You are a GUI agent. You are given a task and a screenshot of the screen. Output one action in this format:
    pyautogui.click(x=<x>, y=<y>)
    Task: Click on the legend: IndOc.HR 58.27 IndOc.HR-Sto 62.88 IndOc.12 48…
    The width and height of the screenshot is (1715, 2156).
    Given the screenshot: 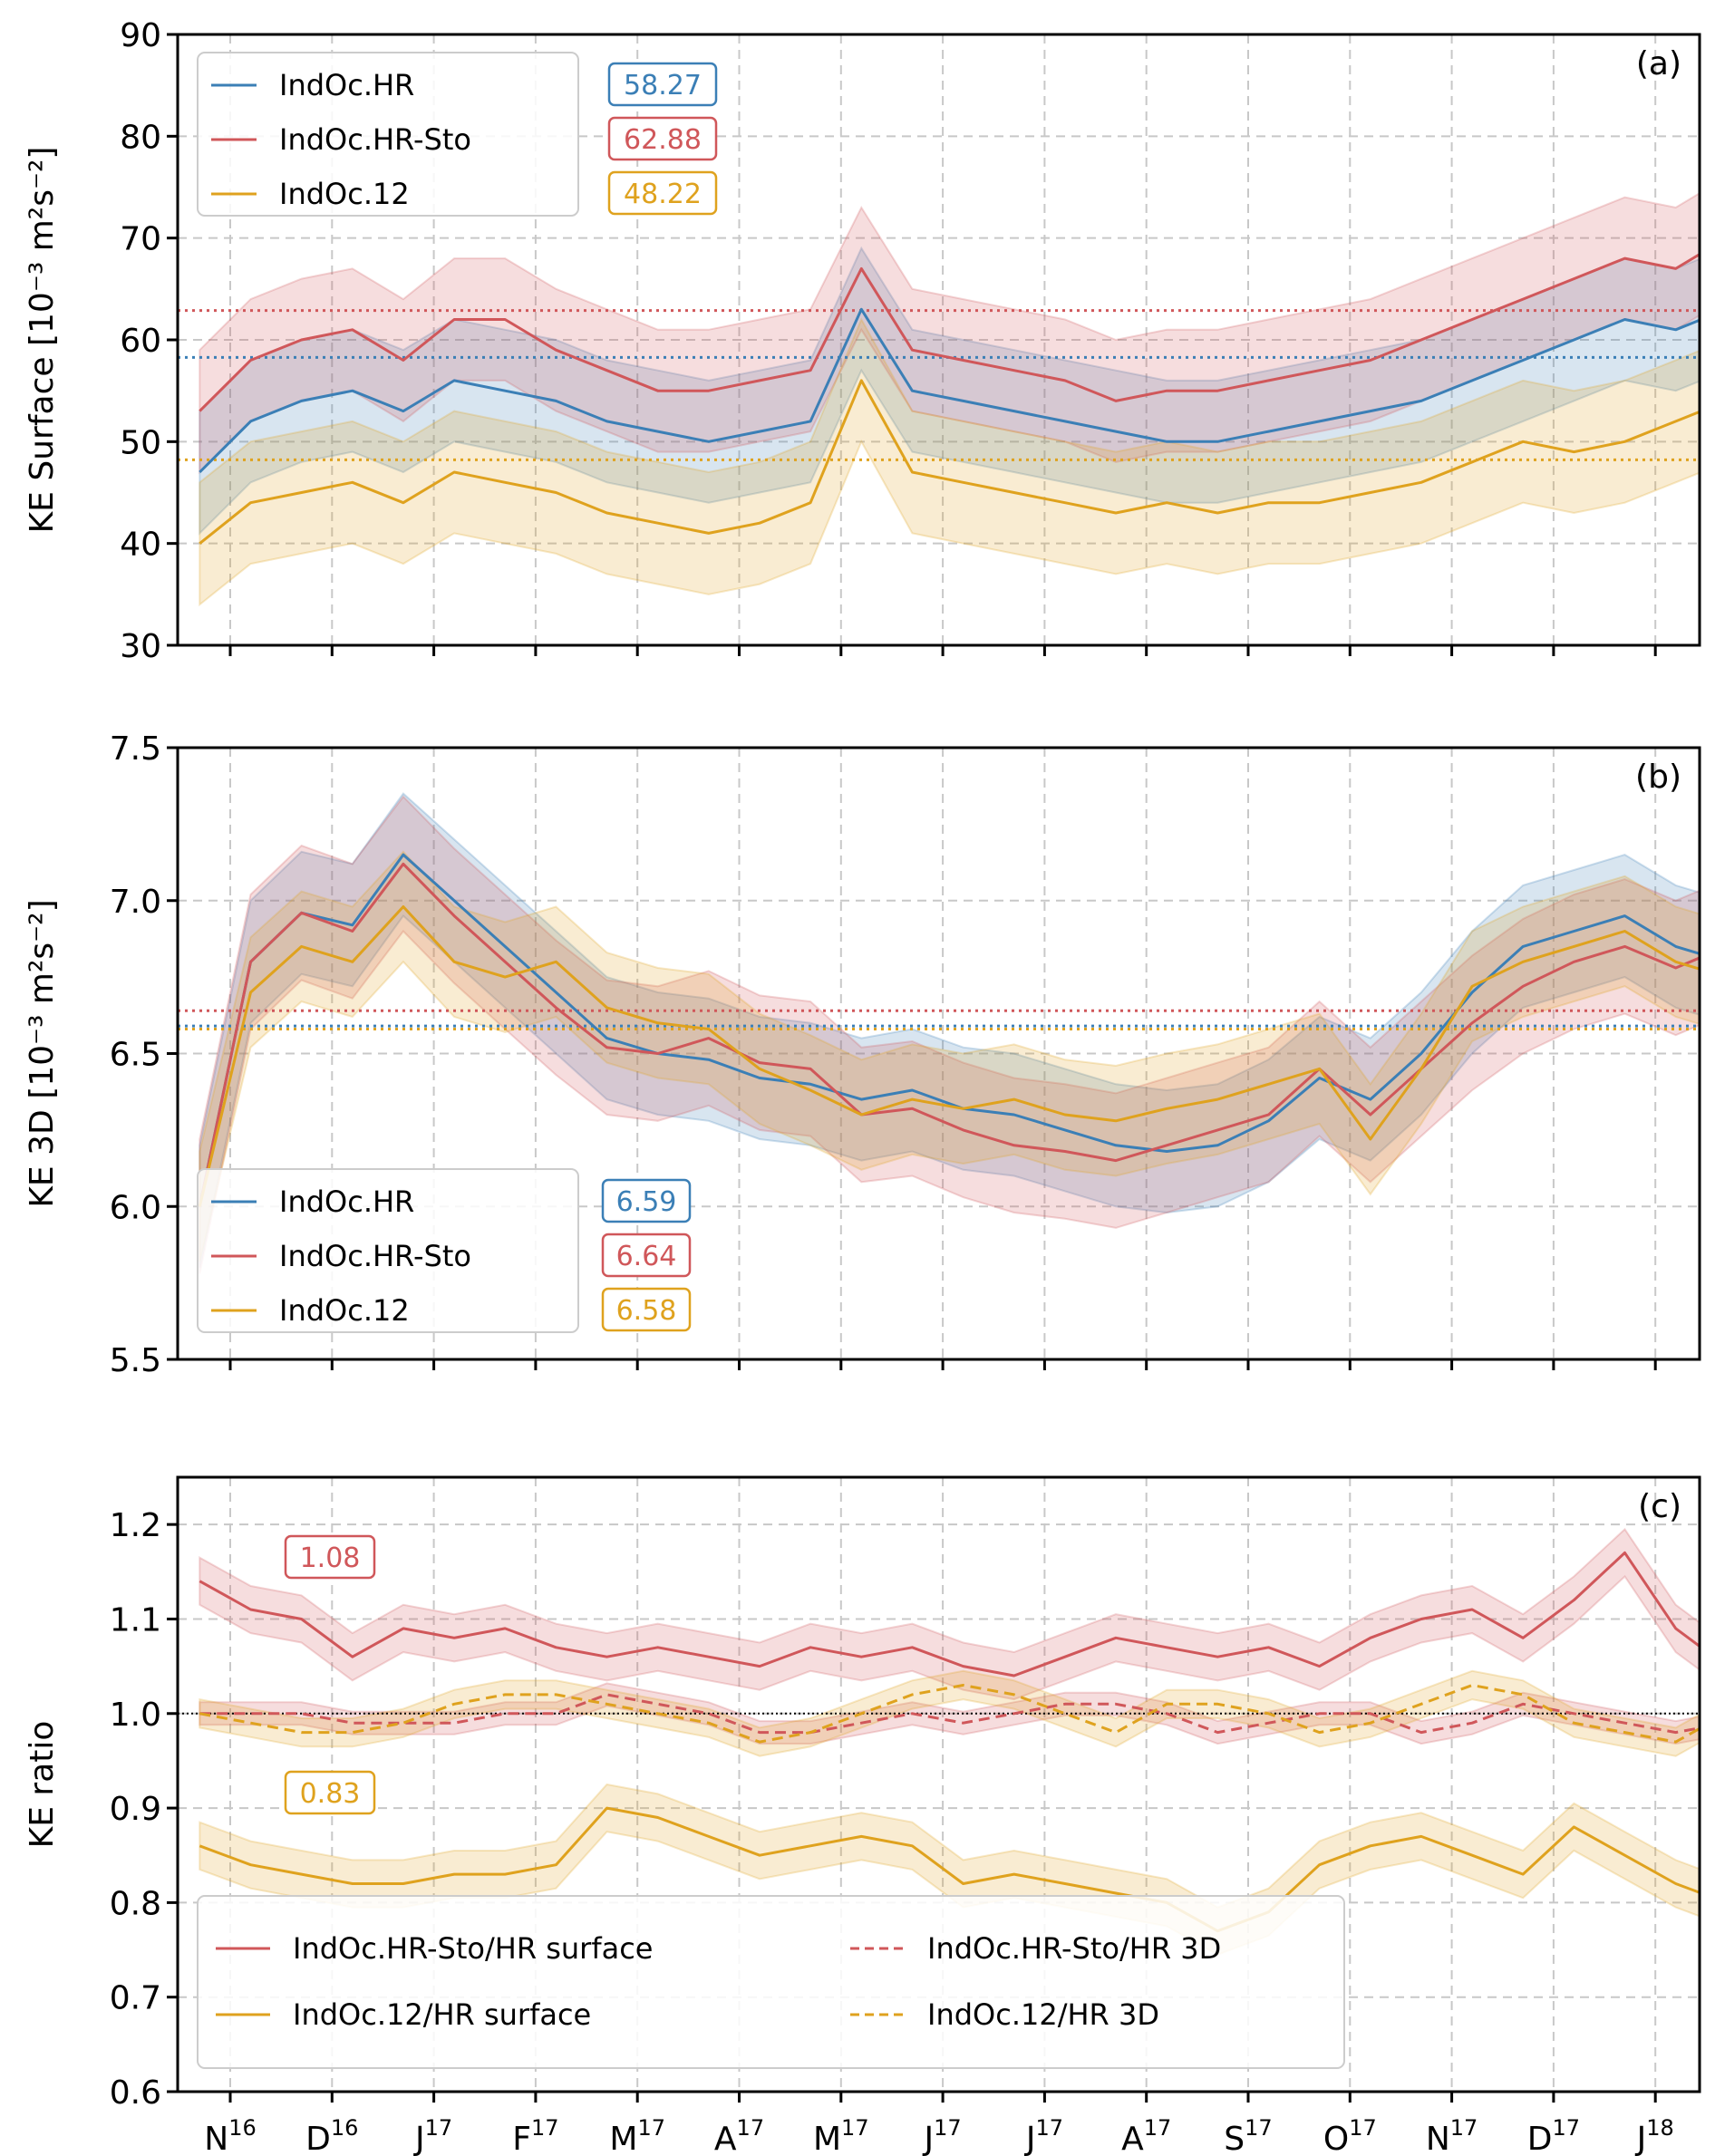 What is the action you would take?
    pyautogui.click(x=458, y=134)
    